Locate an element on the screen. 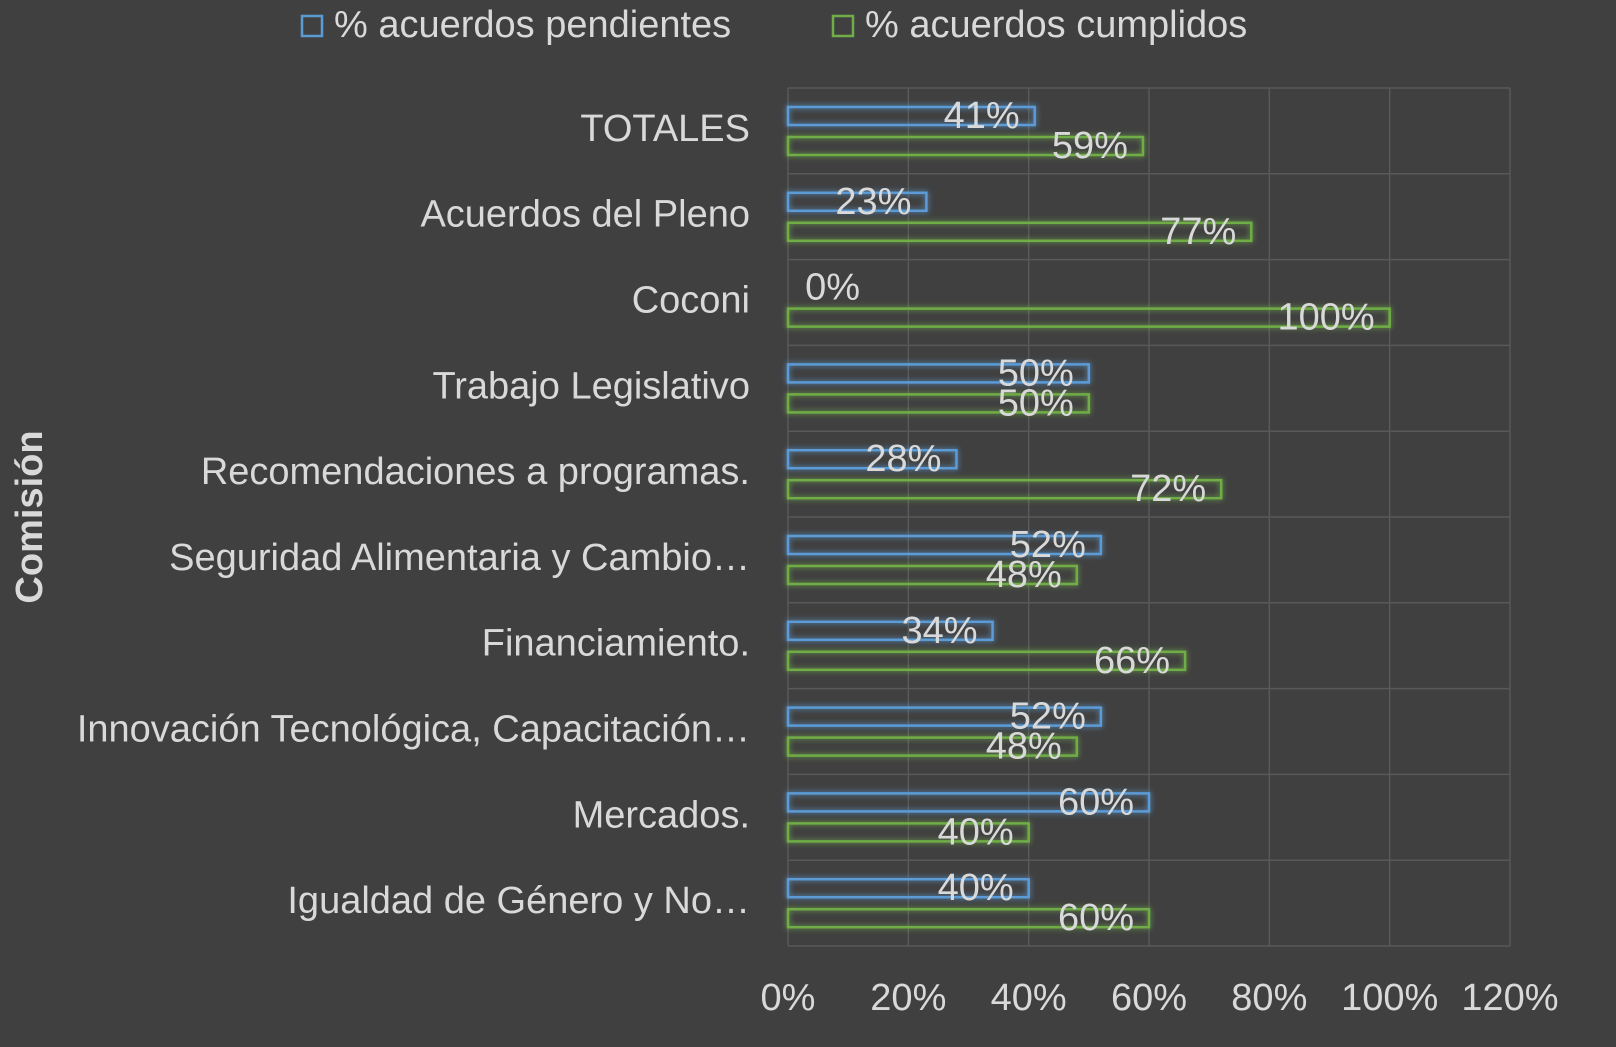  x-tick-label: 100% is located at coordinates (1389, 998).